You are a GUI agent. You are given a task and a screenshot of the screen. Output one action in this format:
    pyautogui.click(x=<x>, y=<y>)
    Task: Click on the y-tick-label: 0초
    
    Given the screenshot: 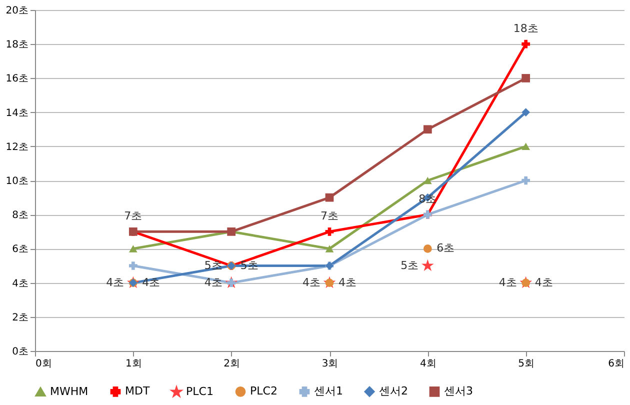 What is the action you would take?
    pyautogui.click(x=20, y=352)
    